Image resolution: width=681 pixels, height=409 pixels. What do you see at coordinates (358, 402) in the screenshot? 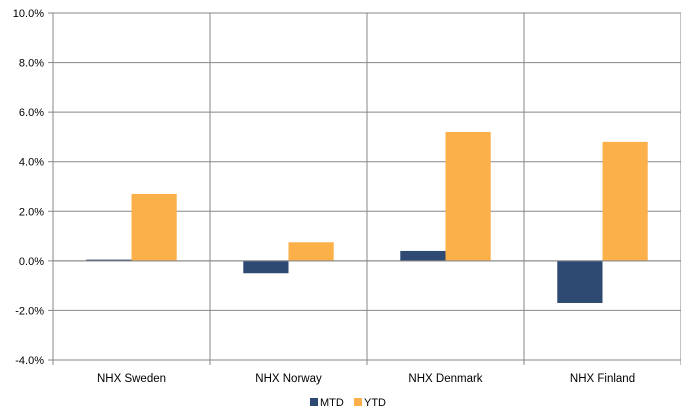
I see `legend-swatch-ytd` at bounding box center [358, 402].